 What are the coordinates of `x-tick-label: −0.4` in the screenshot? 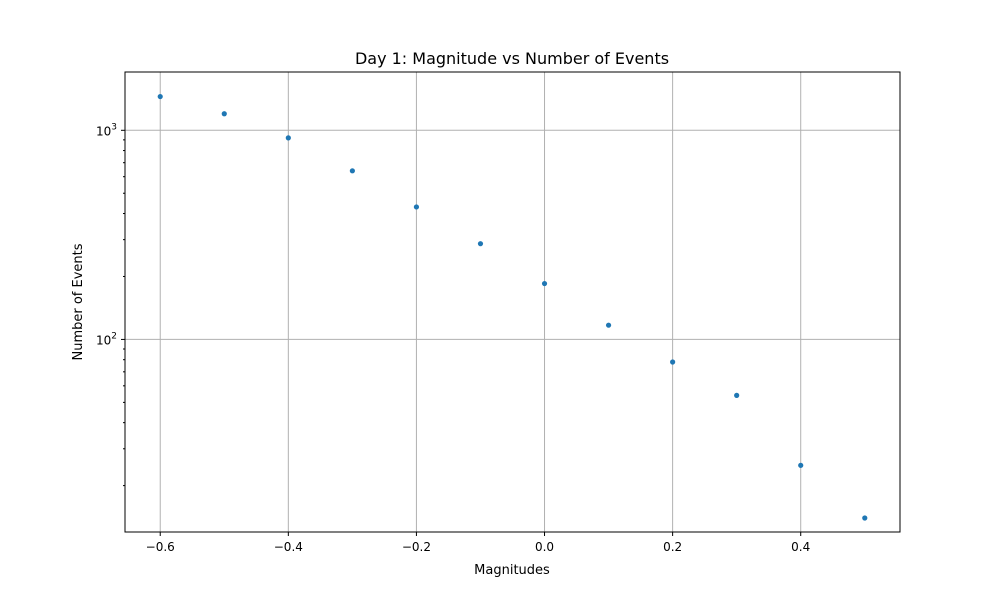 It's located at (288, 547).